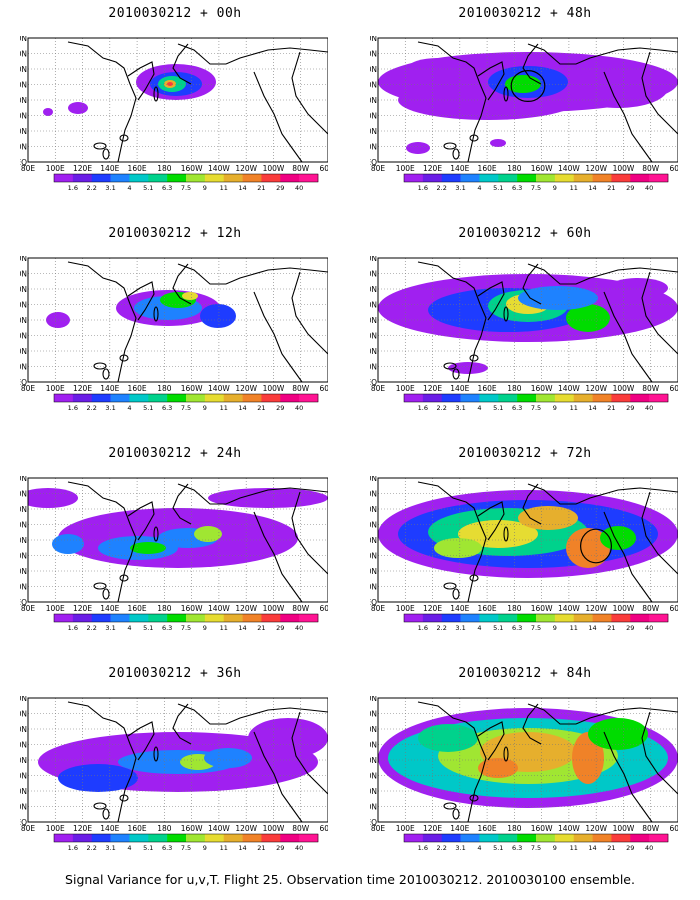  Describe the element at coordinates (186, 188) in the screenshot. I see `colorbar-label: 7.5` at that location.